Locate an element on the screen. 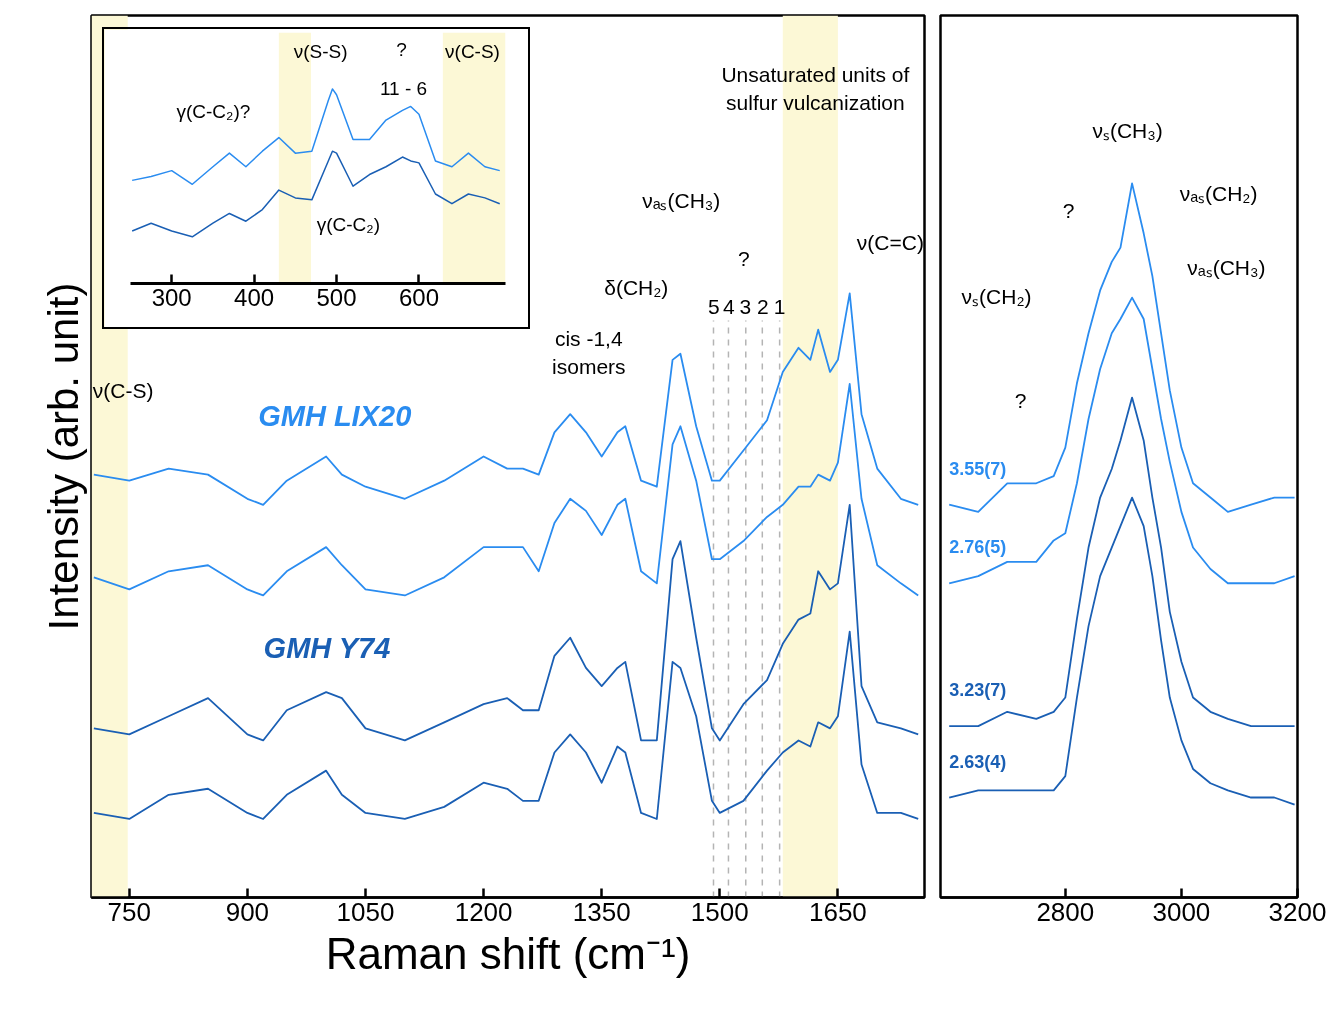 This screenshot has height=1026, width=1335. annotation: γ(C-C₂)? is located at coordinates (213, 112).